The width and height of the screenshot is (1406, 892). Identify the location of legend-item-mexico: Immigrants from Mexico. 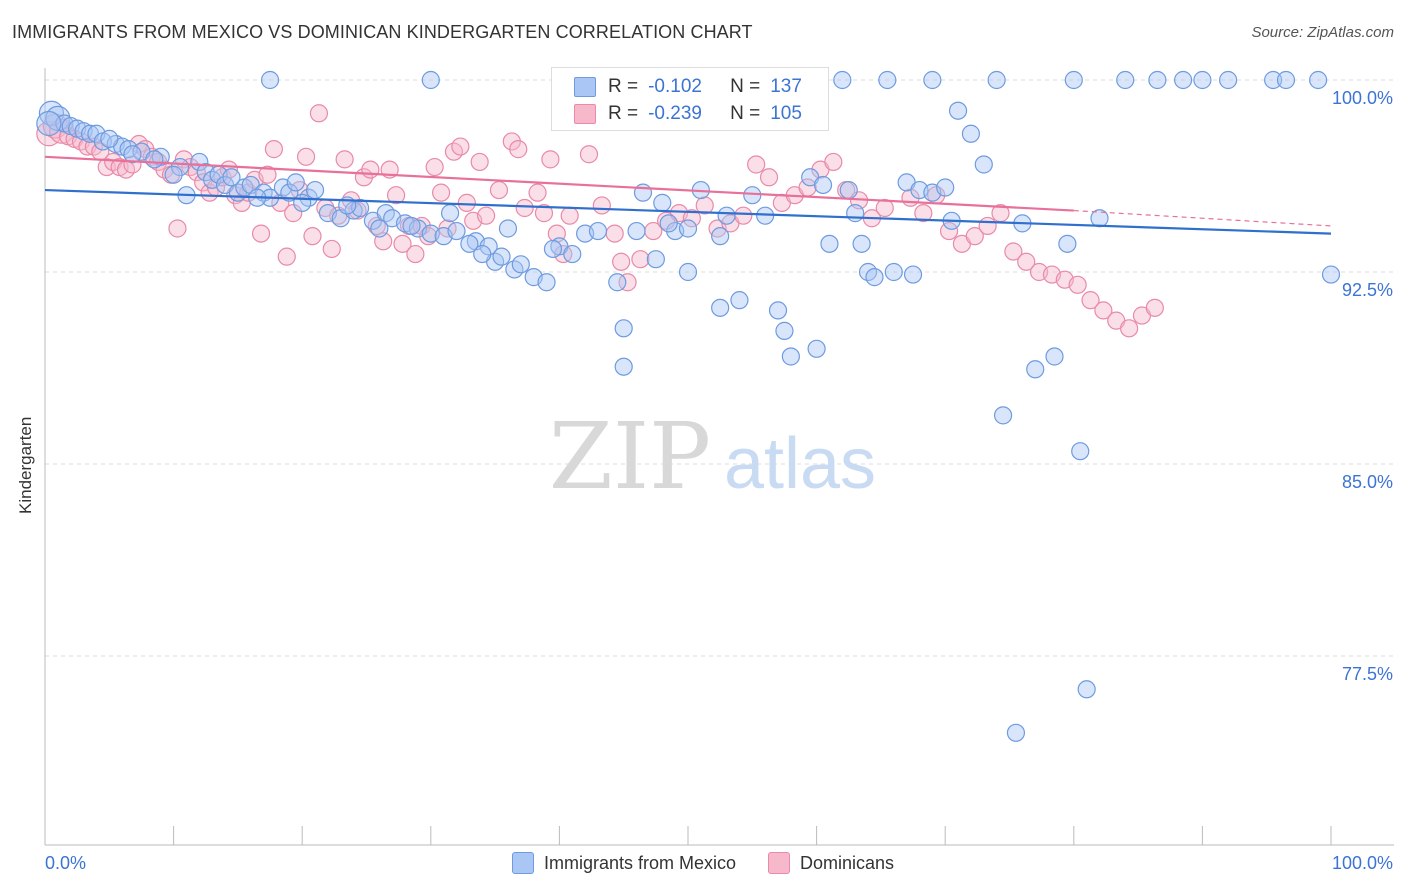
(623, 863).